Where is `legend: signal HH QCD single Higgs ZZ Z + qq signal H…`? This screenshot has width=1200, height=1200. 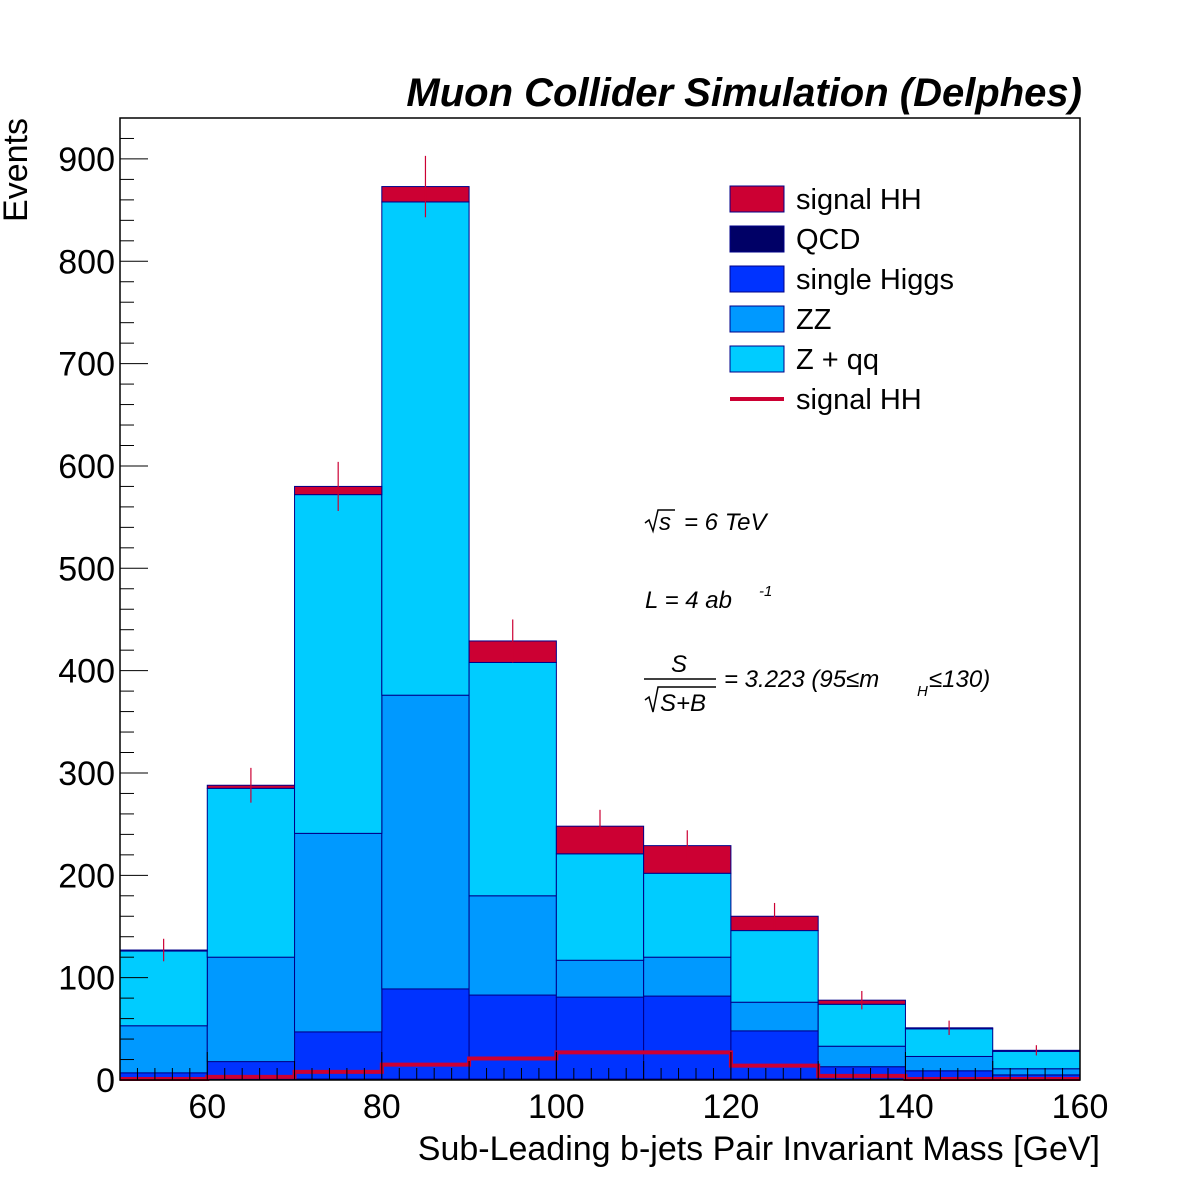 legend: signal HH QCD single Higgs ZZ Z + qq signal H… is located at coordinates (841, 300).